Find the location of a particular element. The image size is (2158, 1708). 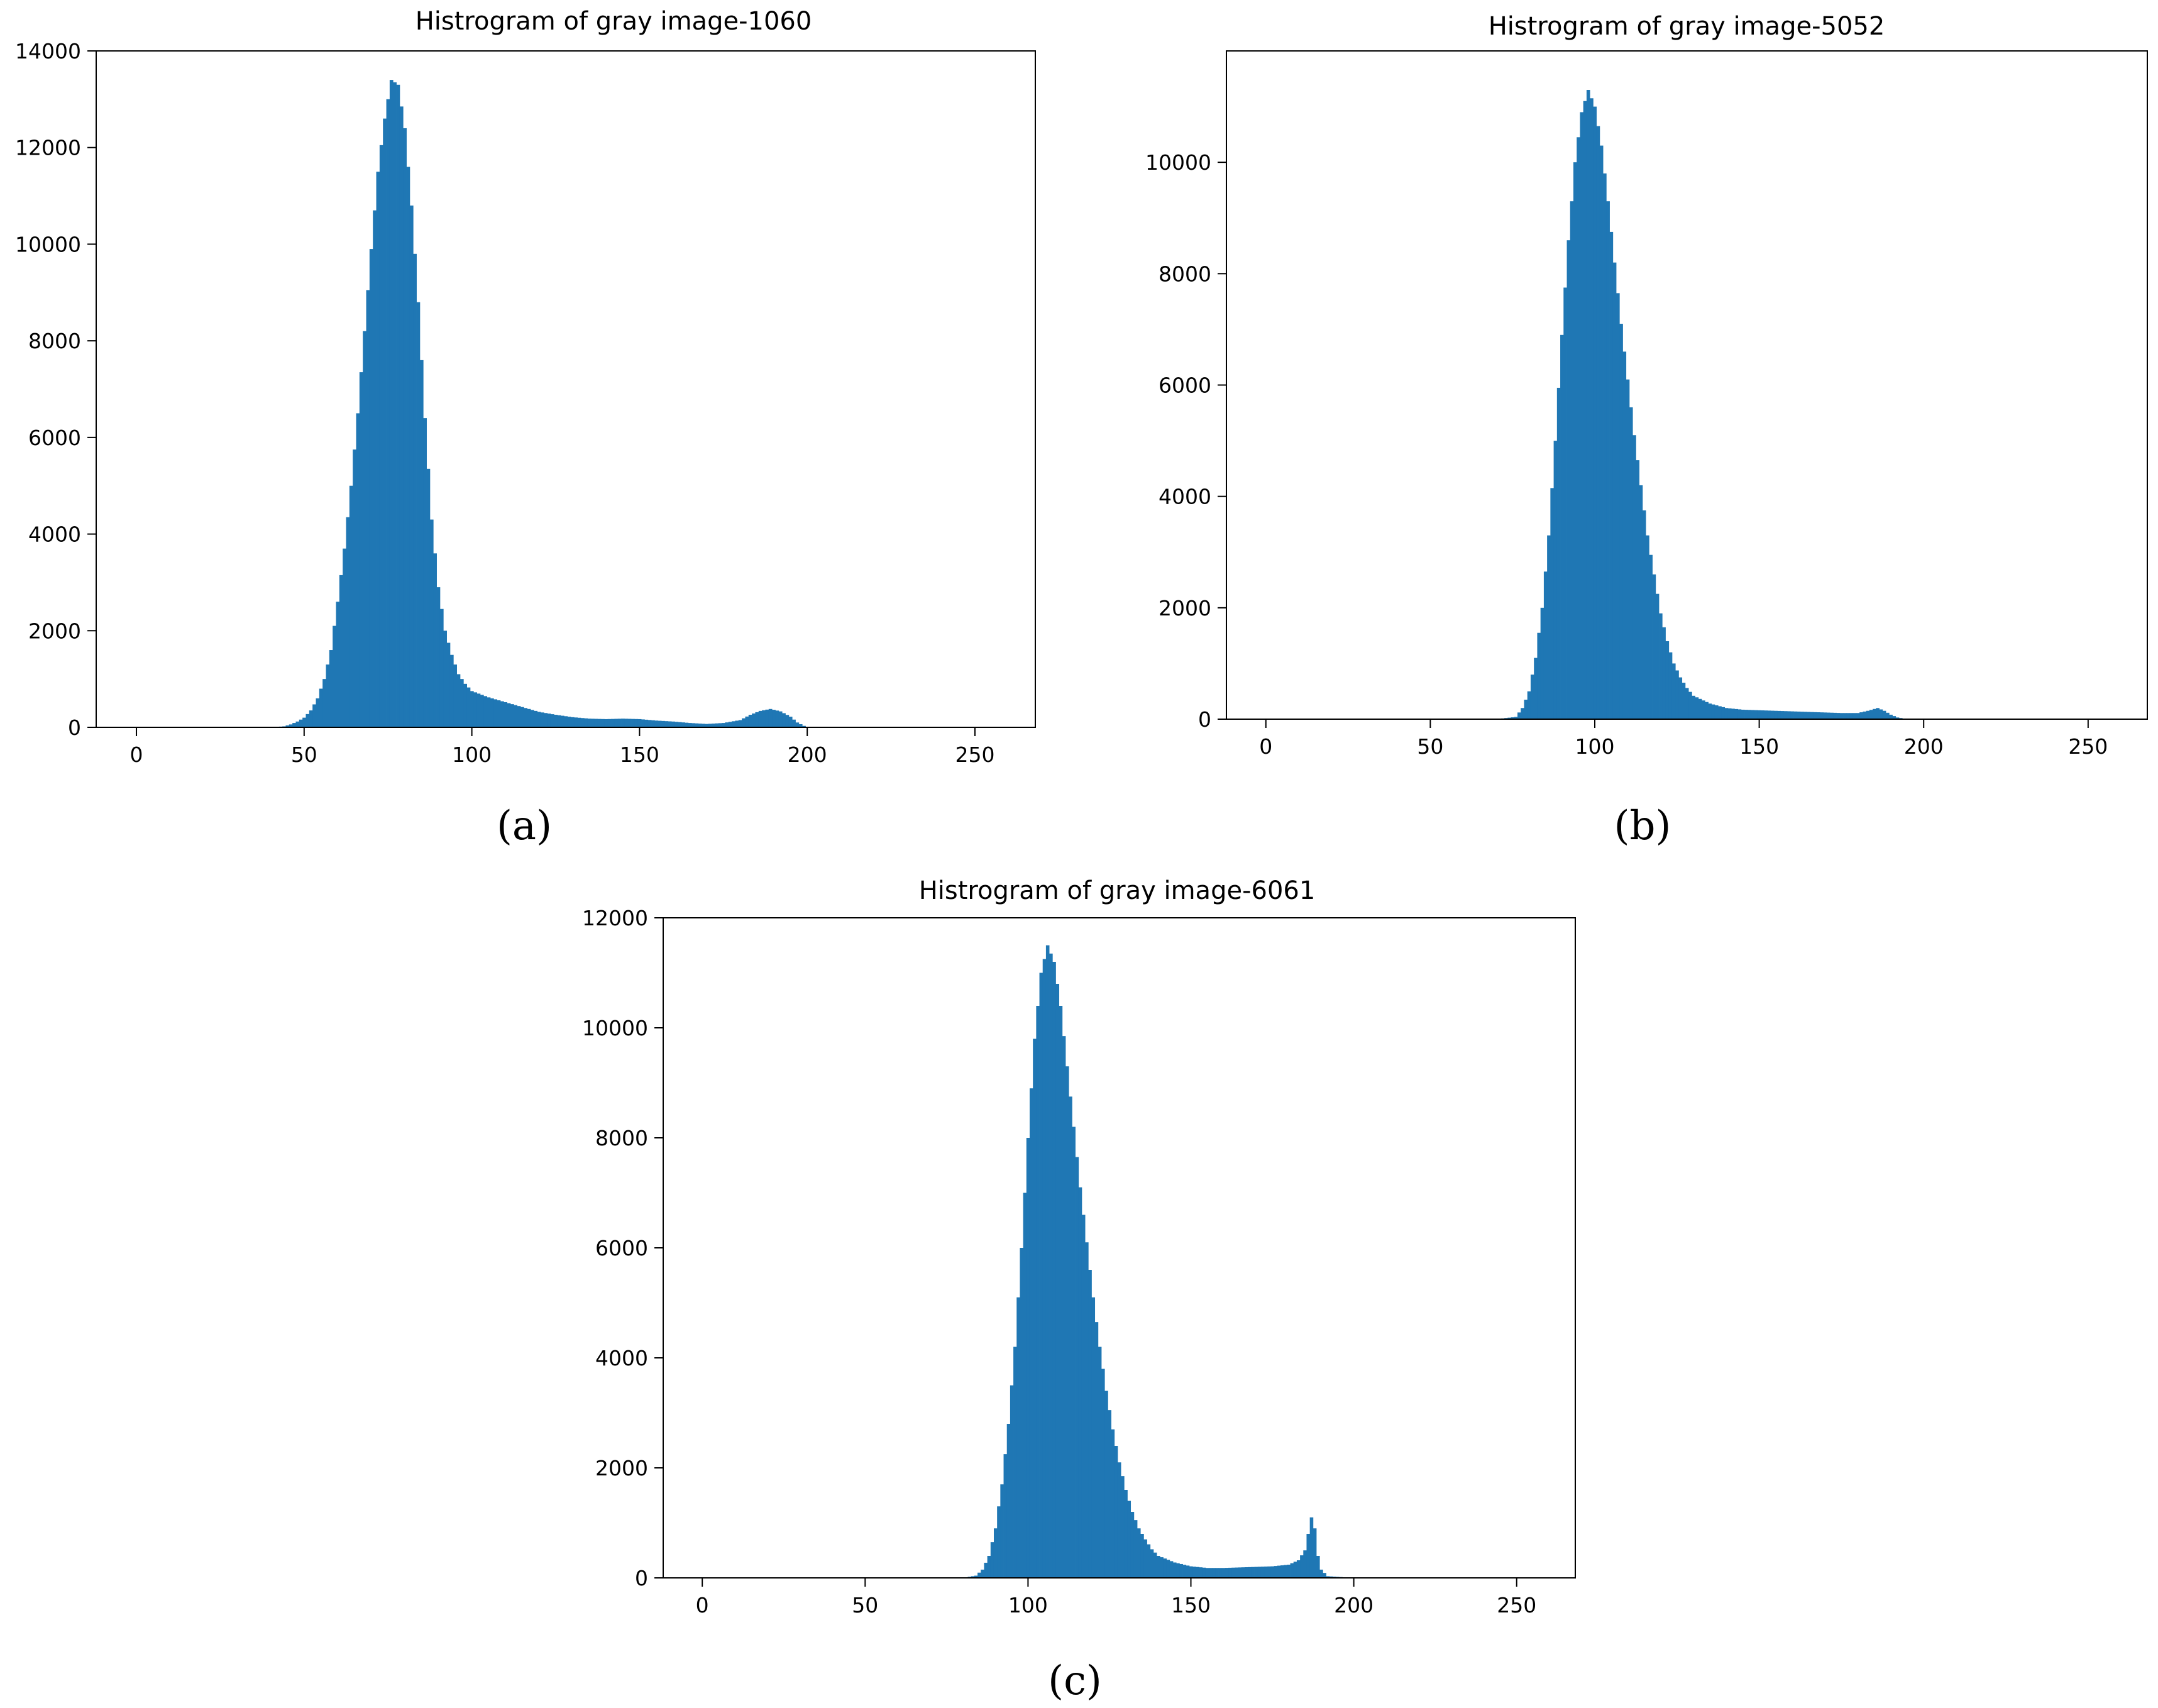

x-tick-label: 200 is located at coordinates (1354, 1605).